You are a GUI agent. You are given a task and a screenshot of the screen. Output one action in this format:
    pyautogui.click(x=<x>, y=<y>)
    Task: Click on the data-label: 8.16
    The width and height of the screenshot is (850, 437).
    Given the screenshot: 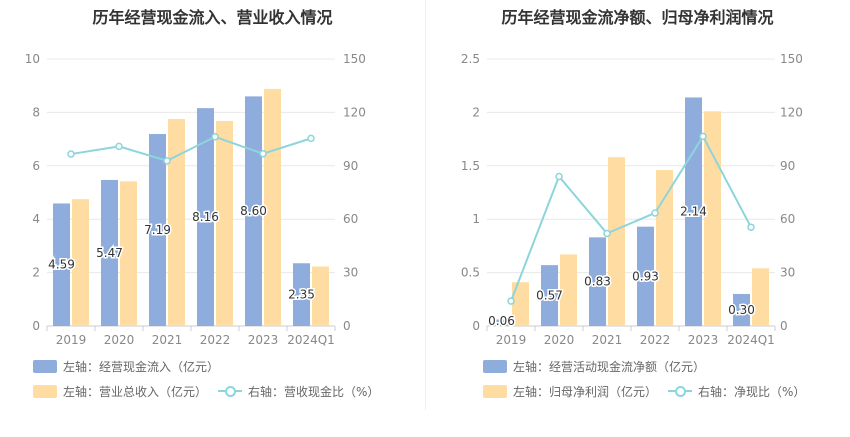 What is the action you would take?
    pyautogui.click(x=205, y=217)
    